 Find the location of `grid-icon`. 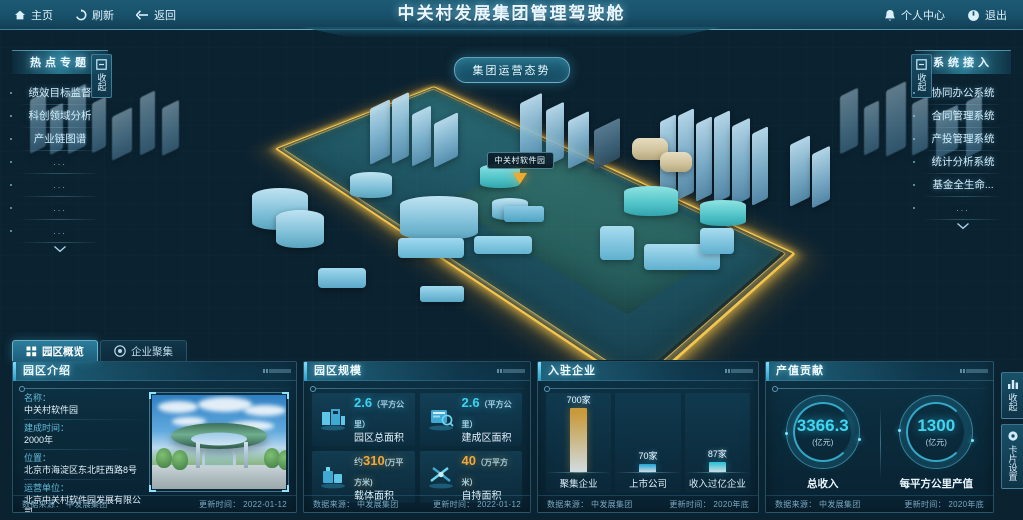

grid-icon is located at coordinates (31, 351).